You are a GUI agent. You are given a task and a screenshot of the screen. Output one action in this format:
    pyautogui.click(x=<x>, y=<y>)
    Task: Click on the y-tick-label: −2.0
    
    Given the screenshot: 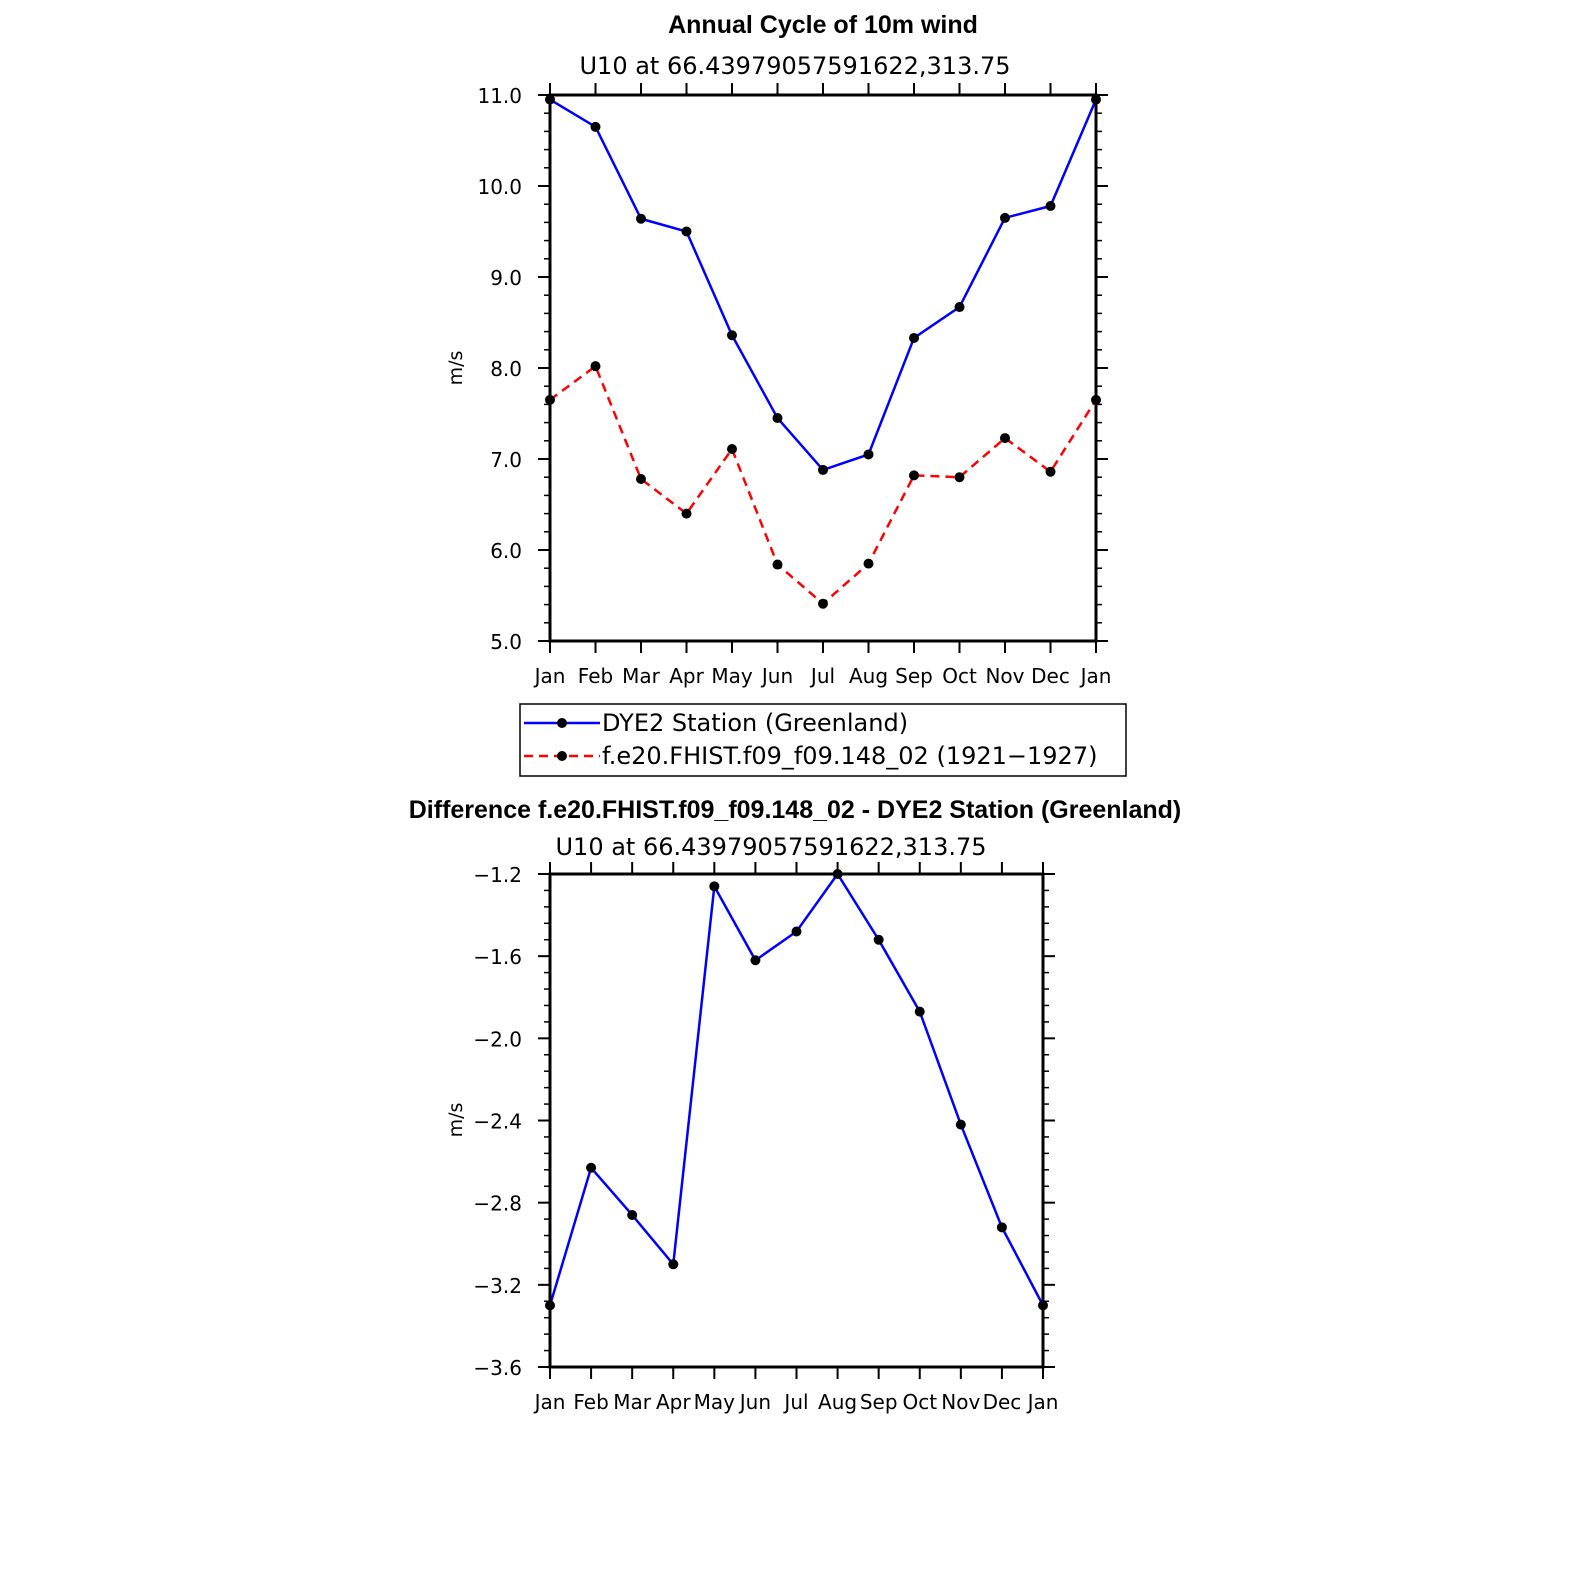 What is the action you would take?
    pyautogui.click(x=497, y=1039)
    